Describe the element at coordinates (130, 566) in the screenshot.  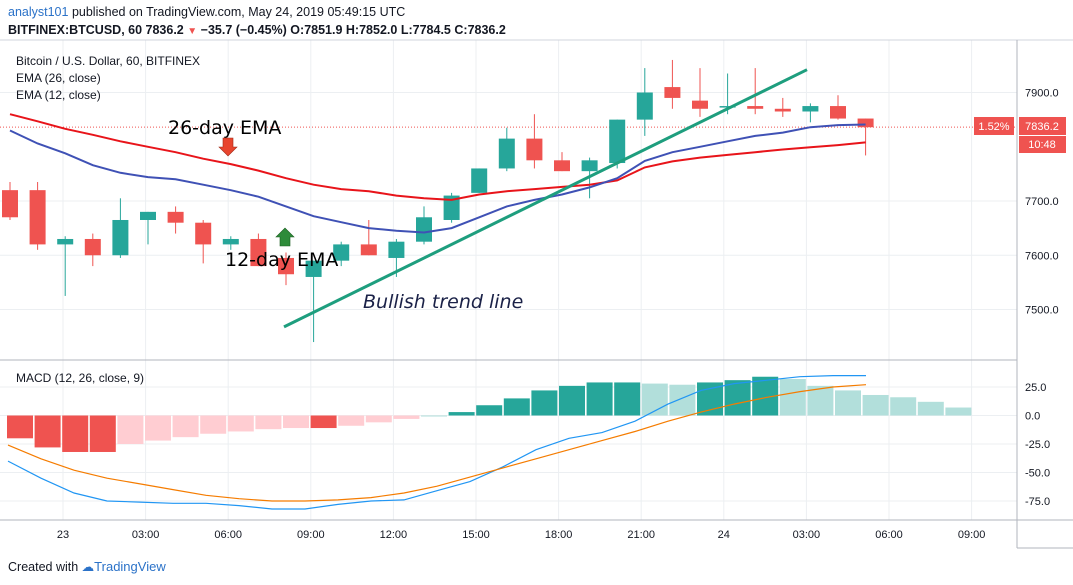
I see `tradingview-brand: TradingView` at that location.